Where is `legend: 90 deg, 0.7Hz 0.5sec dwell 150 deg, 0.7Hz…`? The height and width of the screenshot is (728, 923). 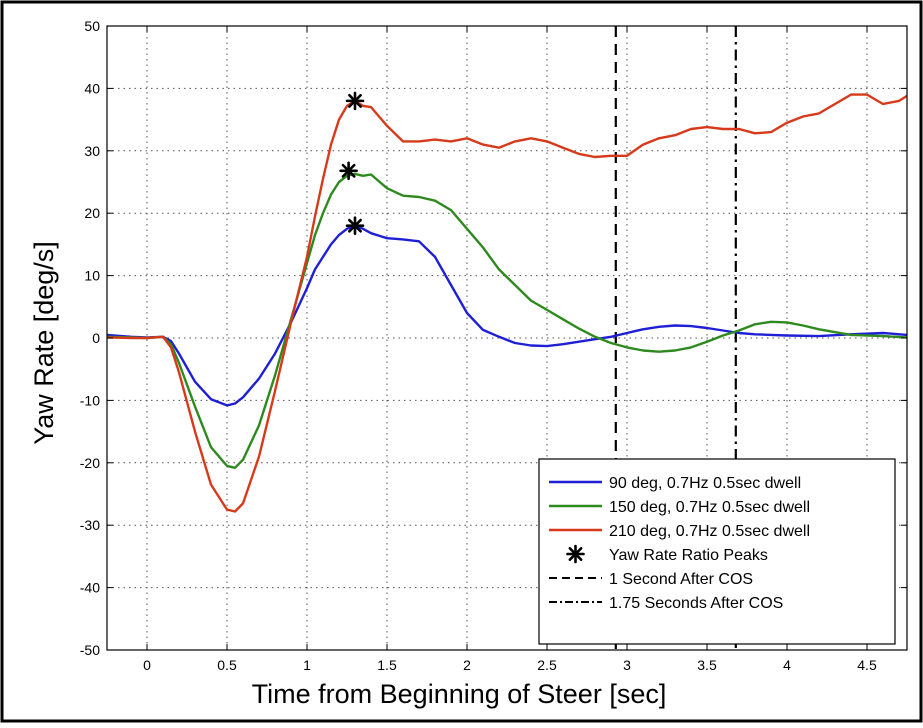 legend: 90 deg, 0.7Hz 0.5sec dwell 150 deg, 0.7Hz… is located at coordinates (717, 551).